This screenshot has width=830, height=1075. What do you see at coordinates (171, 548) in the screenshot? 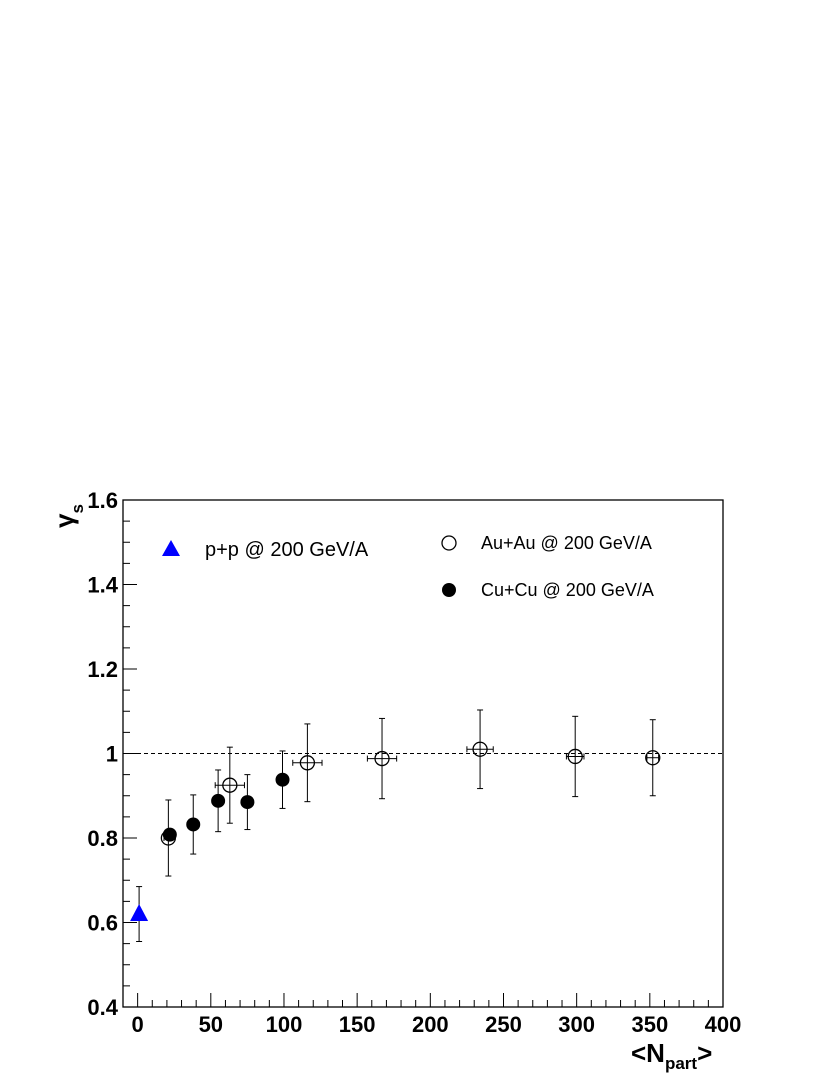
I see `legend-marker-pp` at bounding box center [171, 548].